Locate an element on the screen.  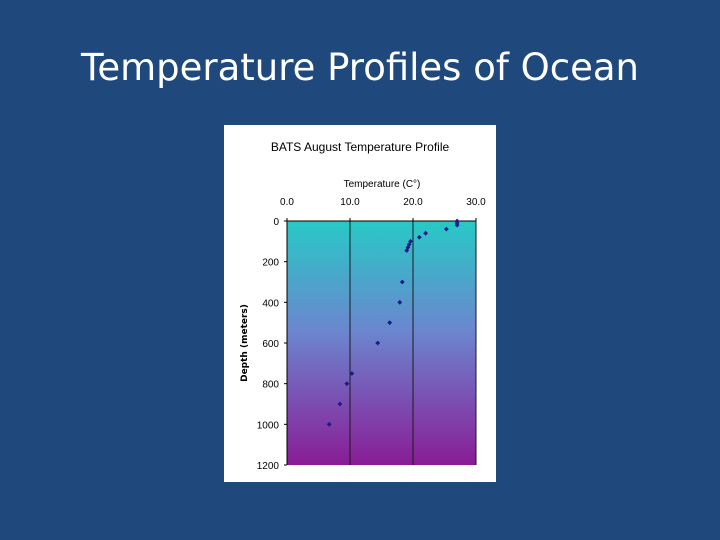
y-tick-label: 800 is located at coordinates (270, 385).